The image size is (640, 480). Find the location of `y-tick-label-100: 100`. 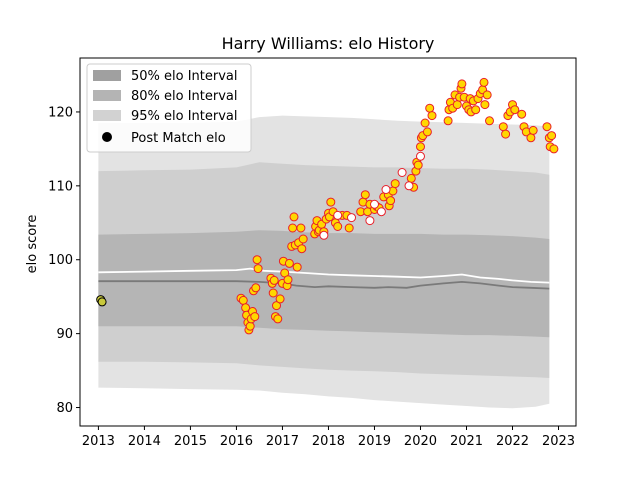

y-tick-label-100: 100 is located at coordinates (60, 260).